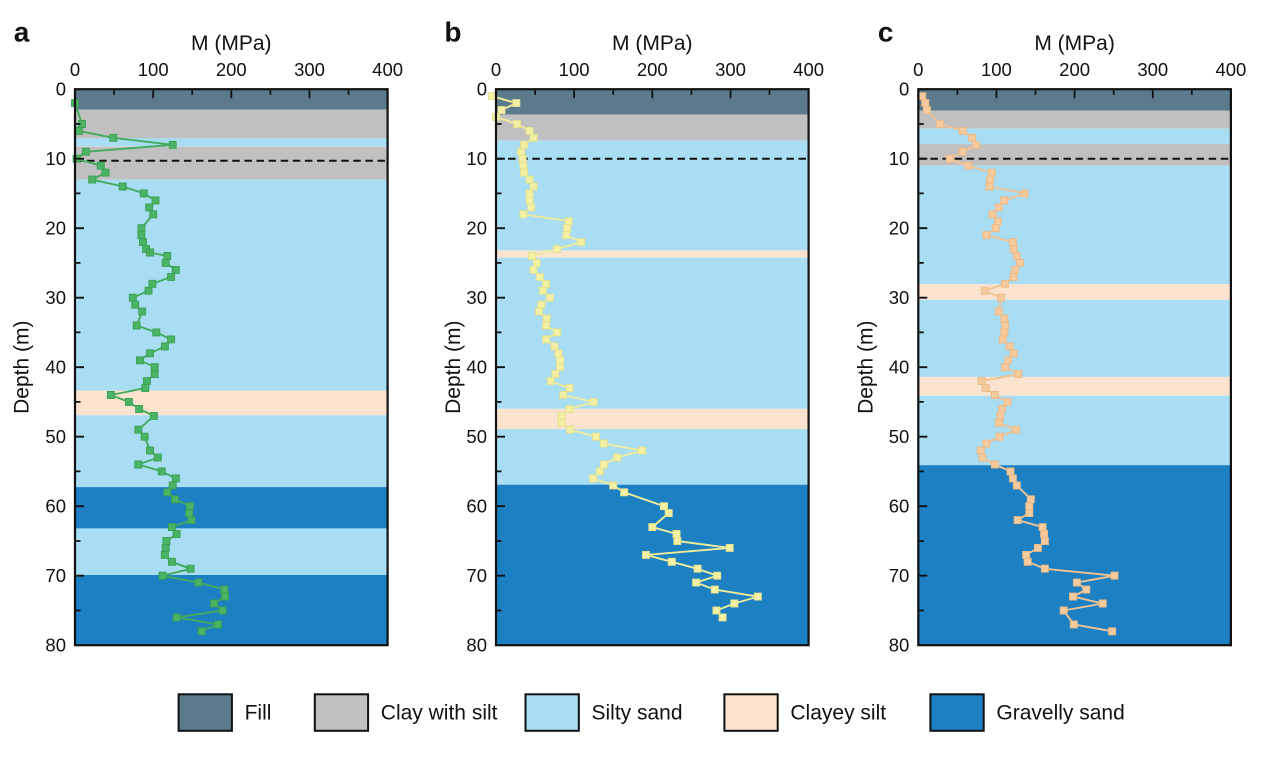 This screenshot has width=1270, height=779. I want to click on svg-text: Clay with silt, so click(439, 713).